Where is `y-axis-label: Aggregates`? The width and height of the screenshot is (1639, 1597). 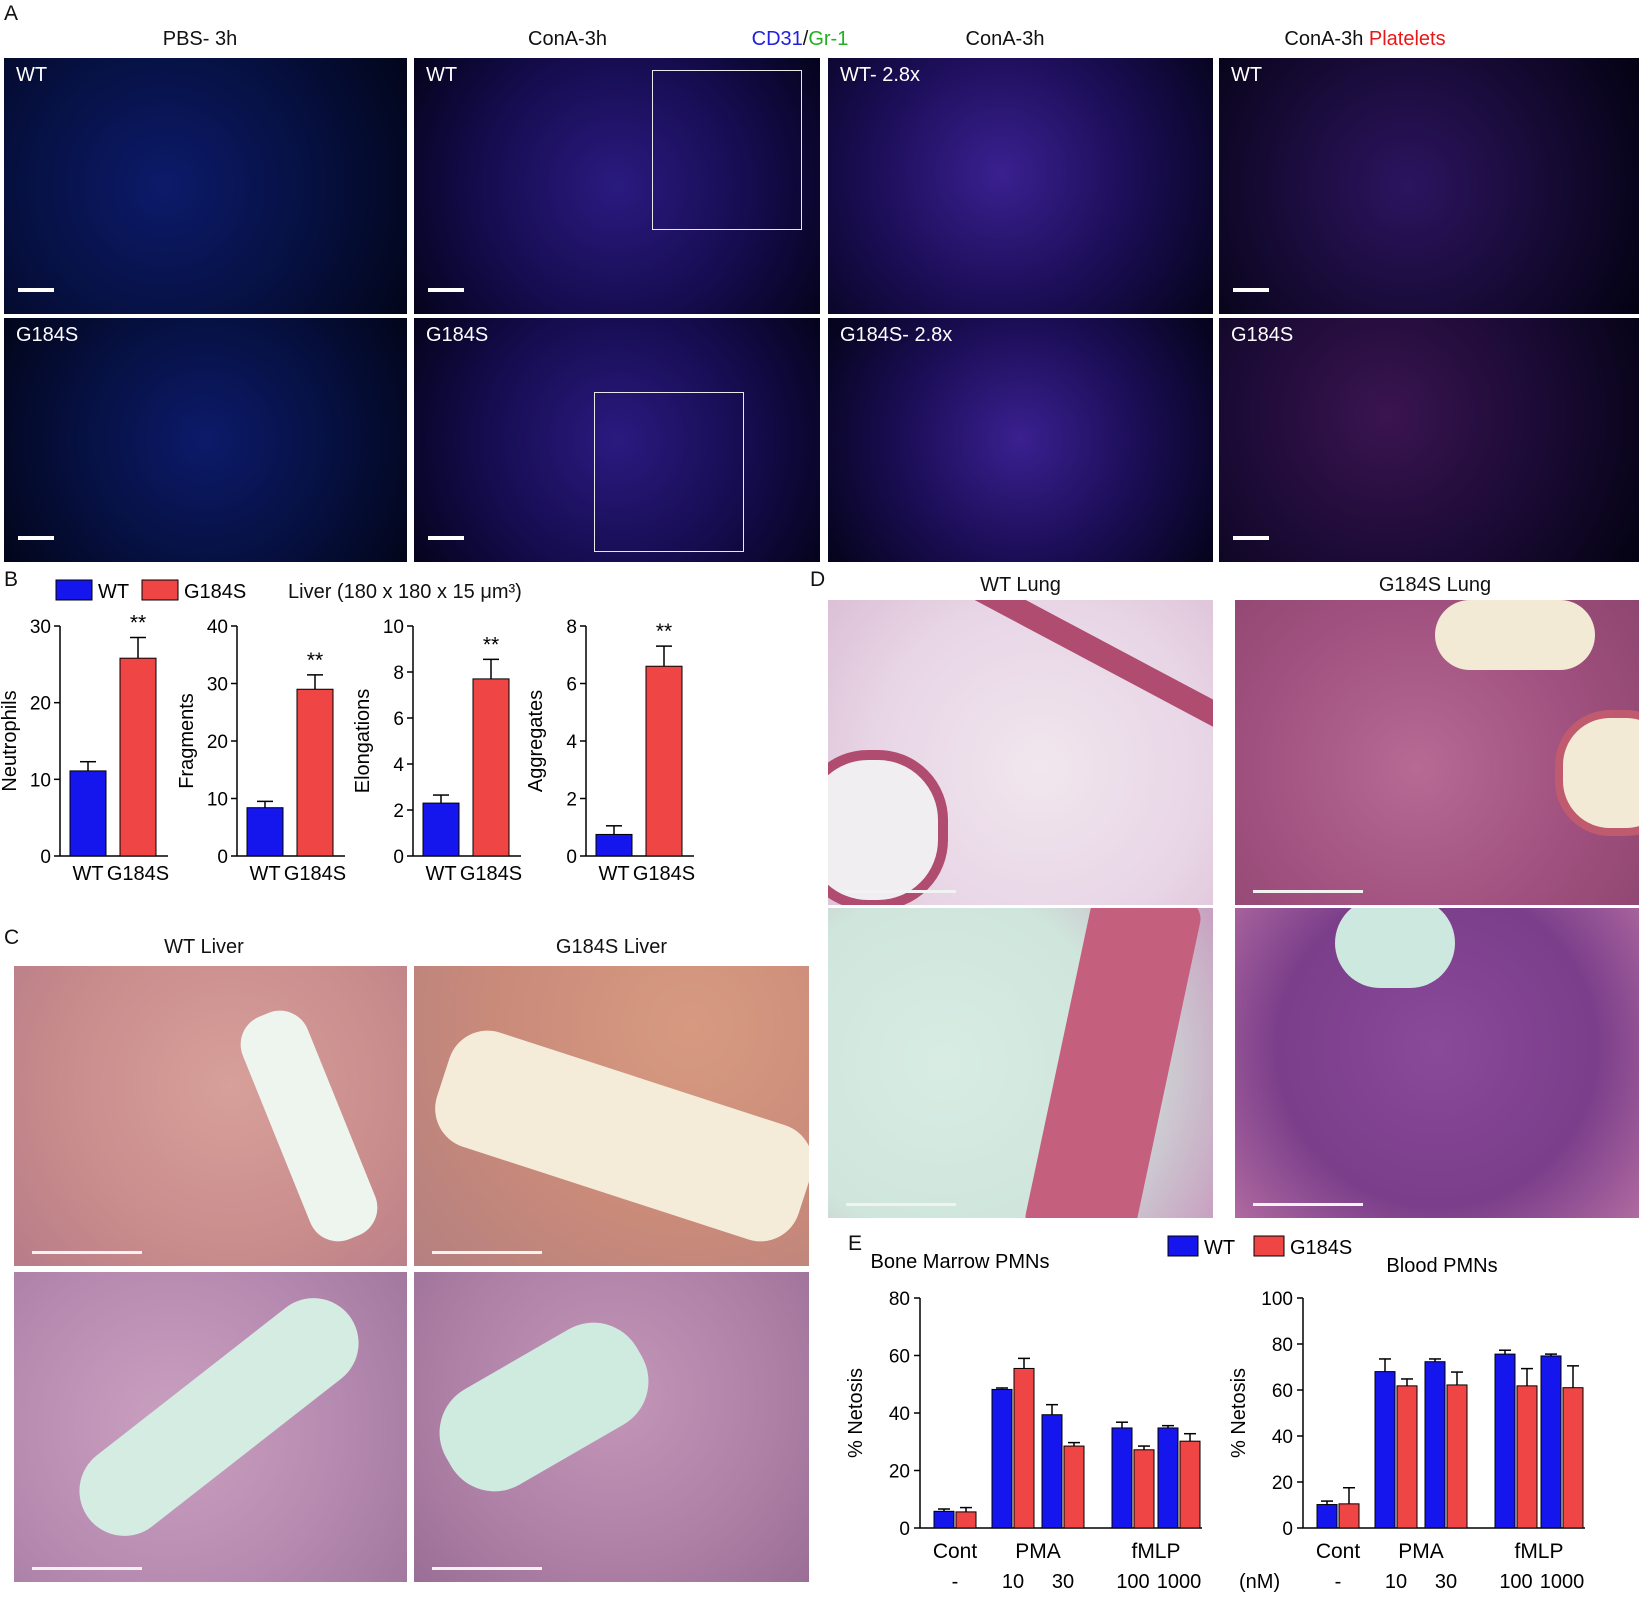
y-axis-label: Aggregates is located at coordinates (536, 741).